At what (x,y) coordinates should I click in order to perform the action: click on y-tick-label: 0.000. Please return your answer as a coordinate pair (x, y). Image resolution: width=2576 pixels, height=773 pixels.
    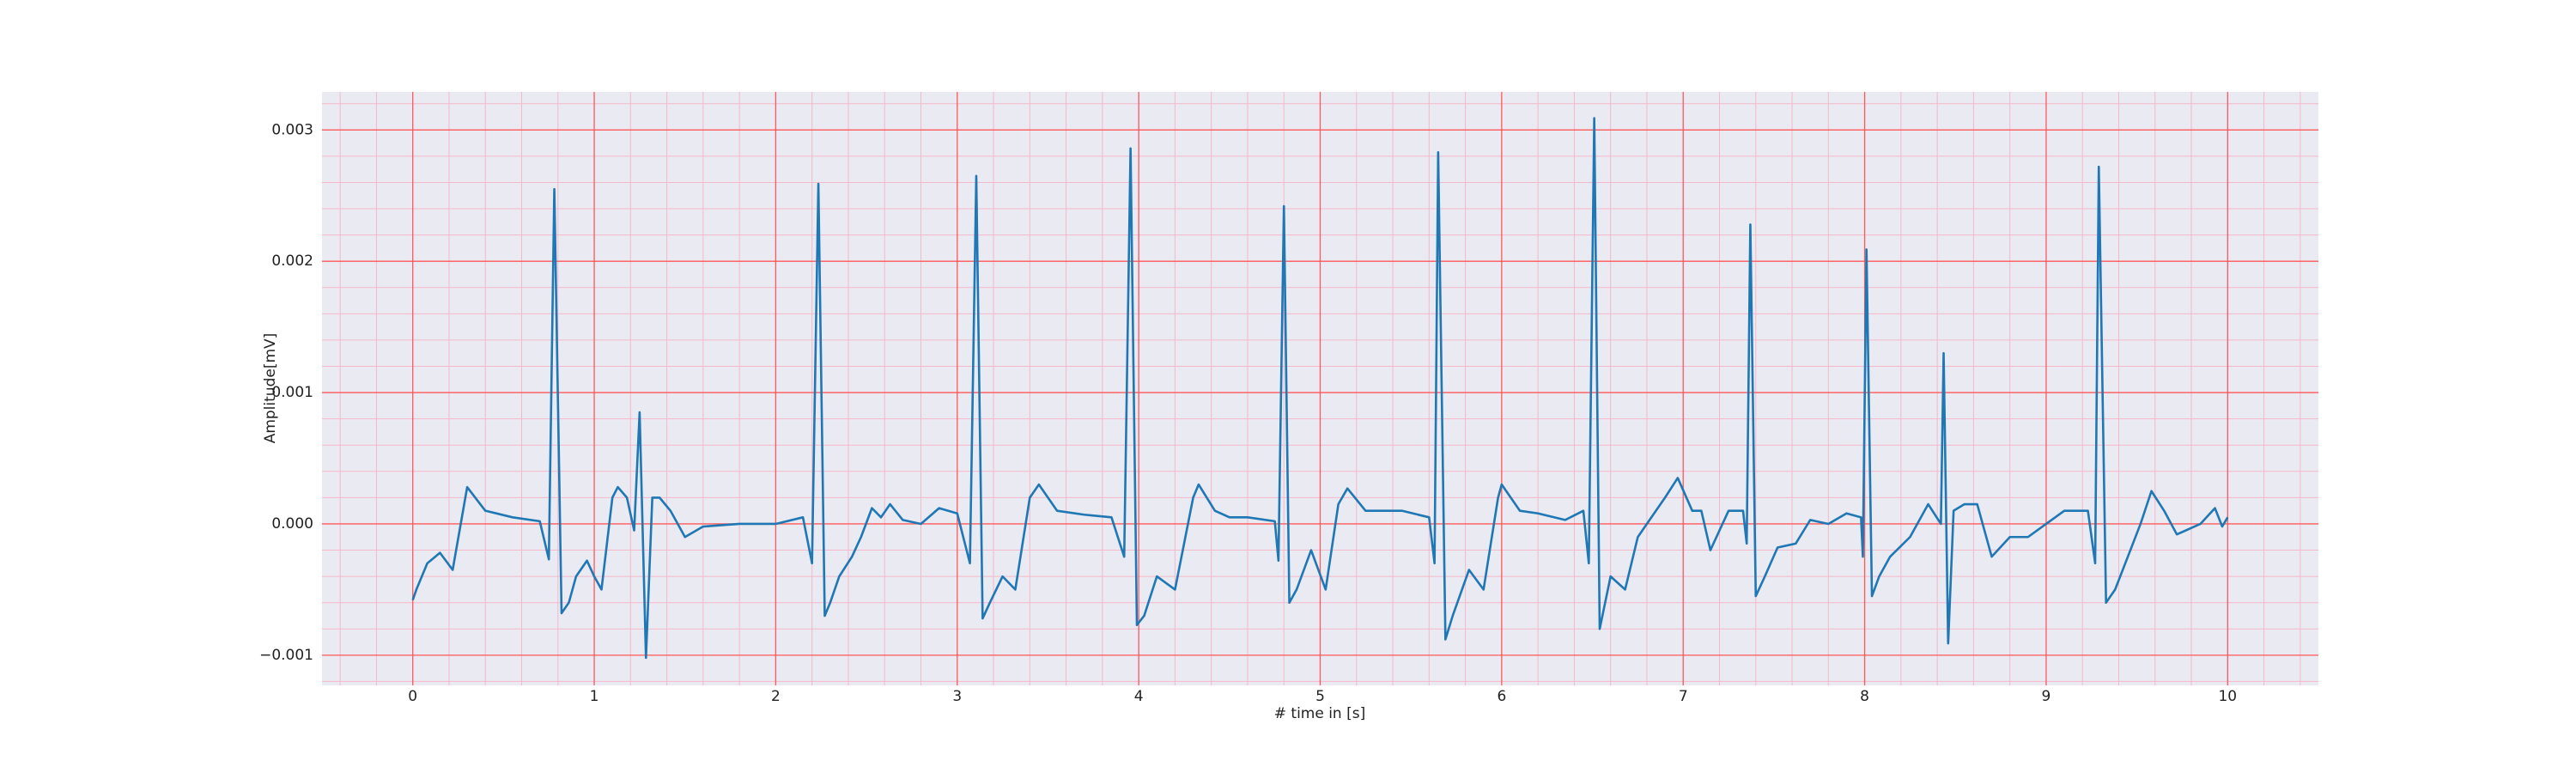
    Looking at the image, I should click on (292, 524).